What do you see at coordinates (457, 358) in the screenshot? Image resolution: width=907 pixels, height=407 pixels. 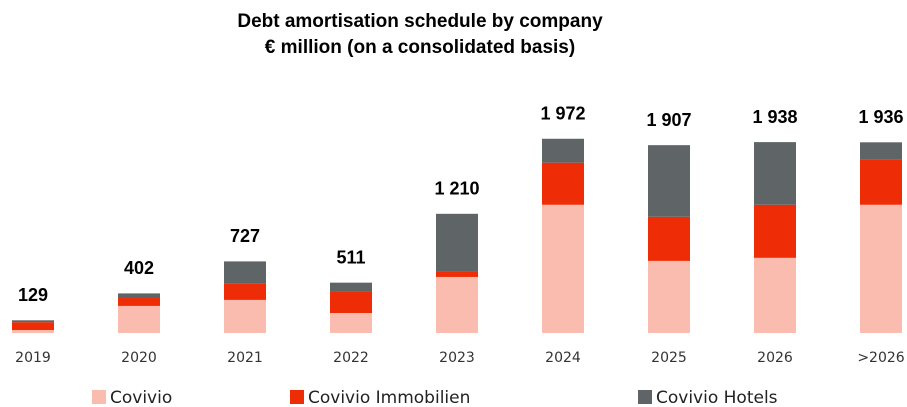 I see `x-tick-label: 2023` at bounding box center [457, 358].